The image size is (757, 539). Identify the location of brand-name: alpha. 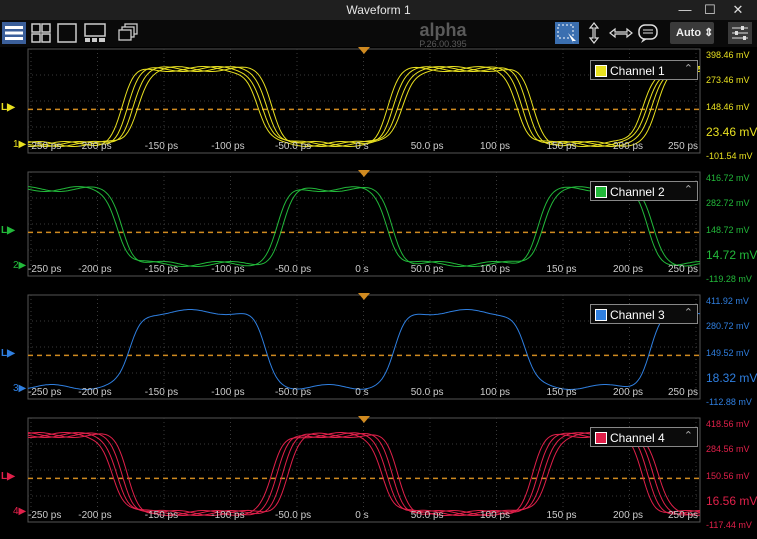
(443, 30).